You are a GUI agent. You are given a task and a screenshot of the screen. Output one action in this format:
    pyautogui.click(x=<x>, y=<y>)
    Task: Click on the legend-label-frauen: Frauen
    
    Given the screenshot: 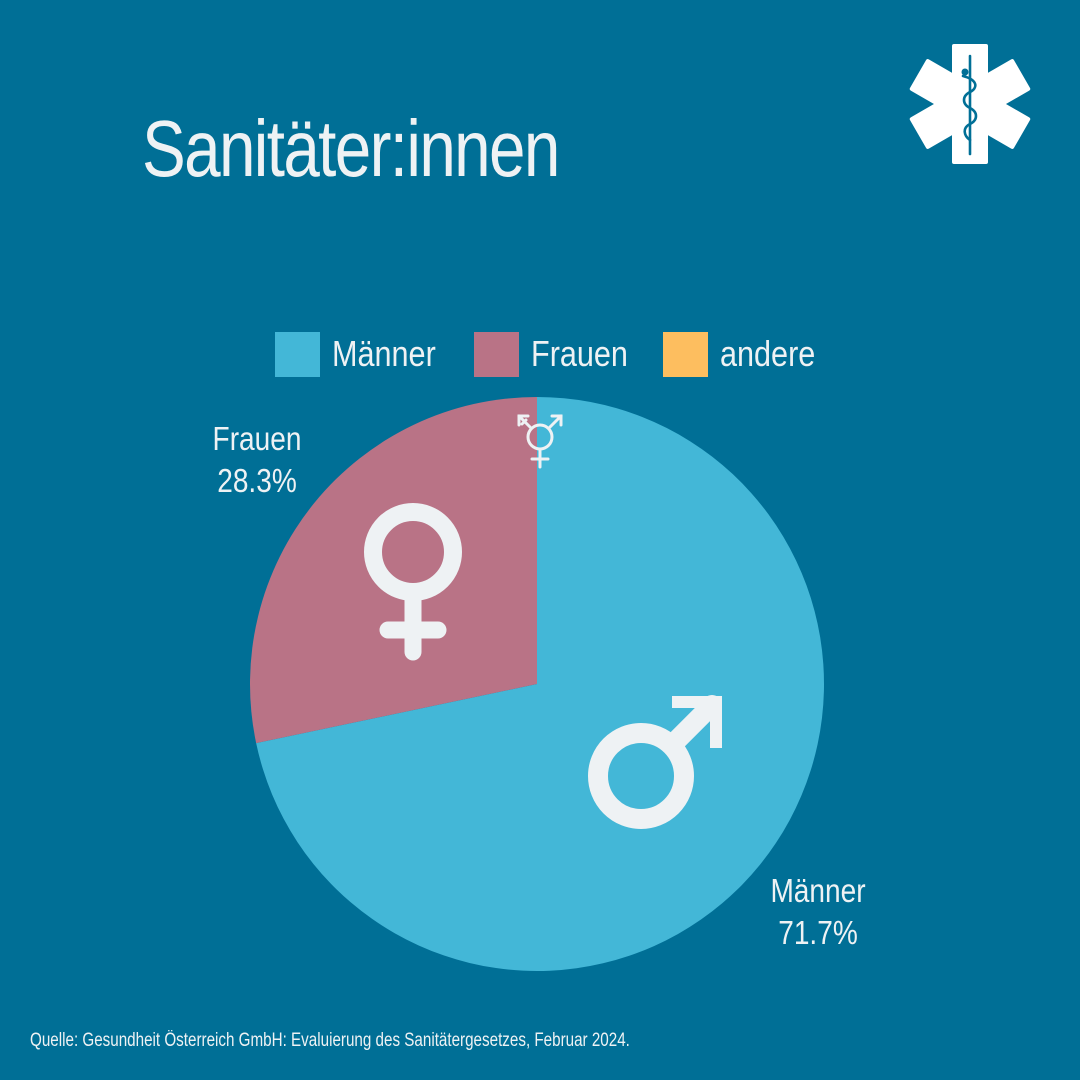 What is the action you would take?
    pyautogui.click(x=579, y=353)
    